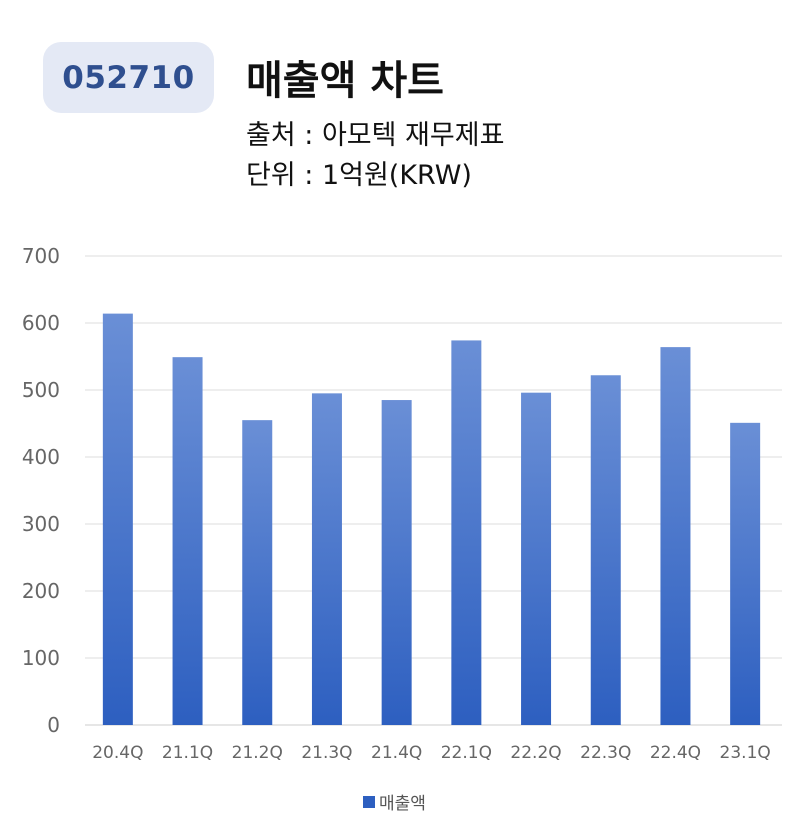 The height and width of the screenshot is (827, 800). Describe the element at coordinates (187, 541) in the screenshot. I see `bar-21.1Q` at that location.